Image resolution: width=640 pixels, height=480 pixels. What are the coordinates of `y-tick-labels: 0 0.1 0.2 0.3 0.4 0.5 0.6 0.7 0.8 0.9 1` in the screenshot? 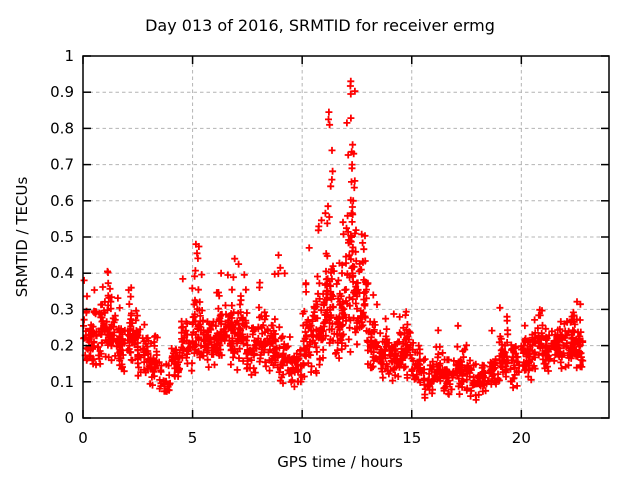 It's located at (62, 237).